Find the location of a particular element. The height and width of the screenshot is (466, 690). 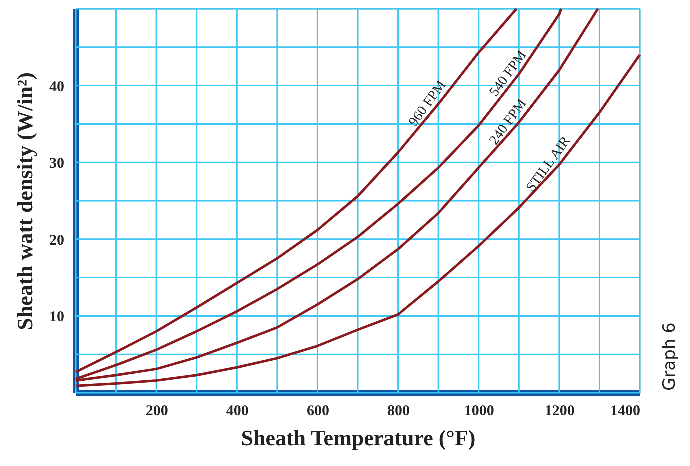

y-axis-title: Sheath watt density (W/in²) is located at coordinates (25, 201).